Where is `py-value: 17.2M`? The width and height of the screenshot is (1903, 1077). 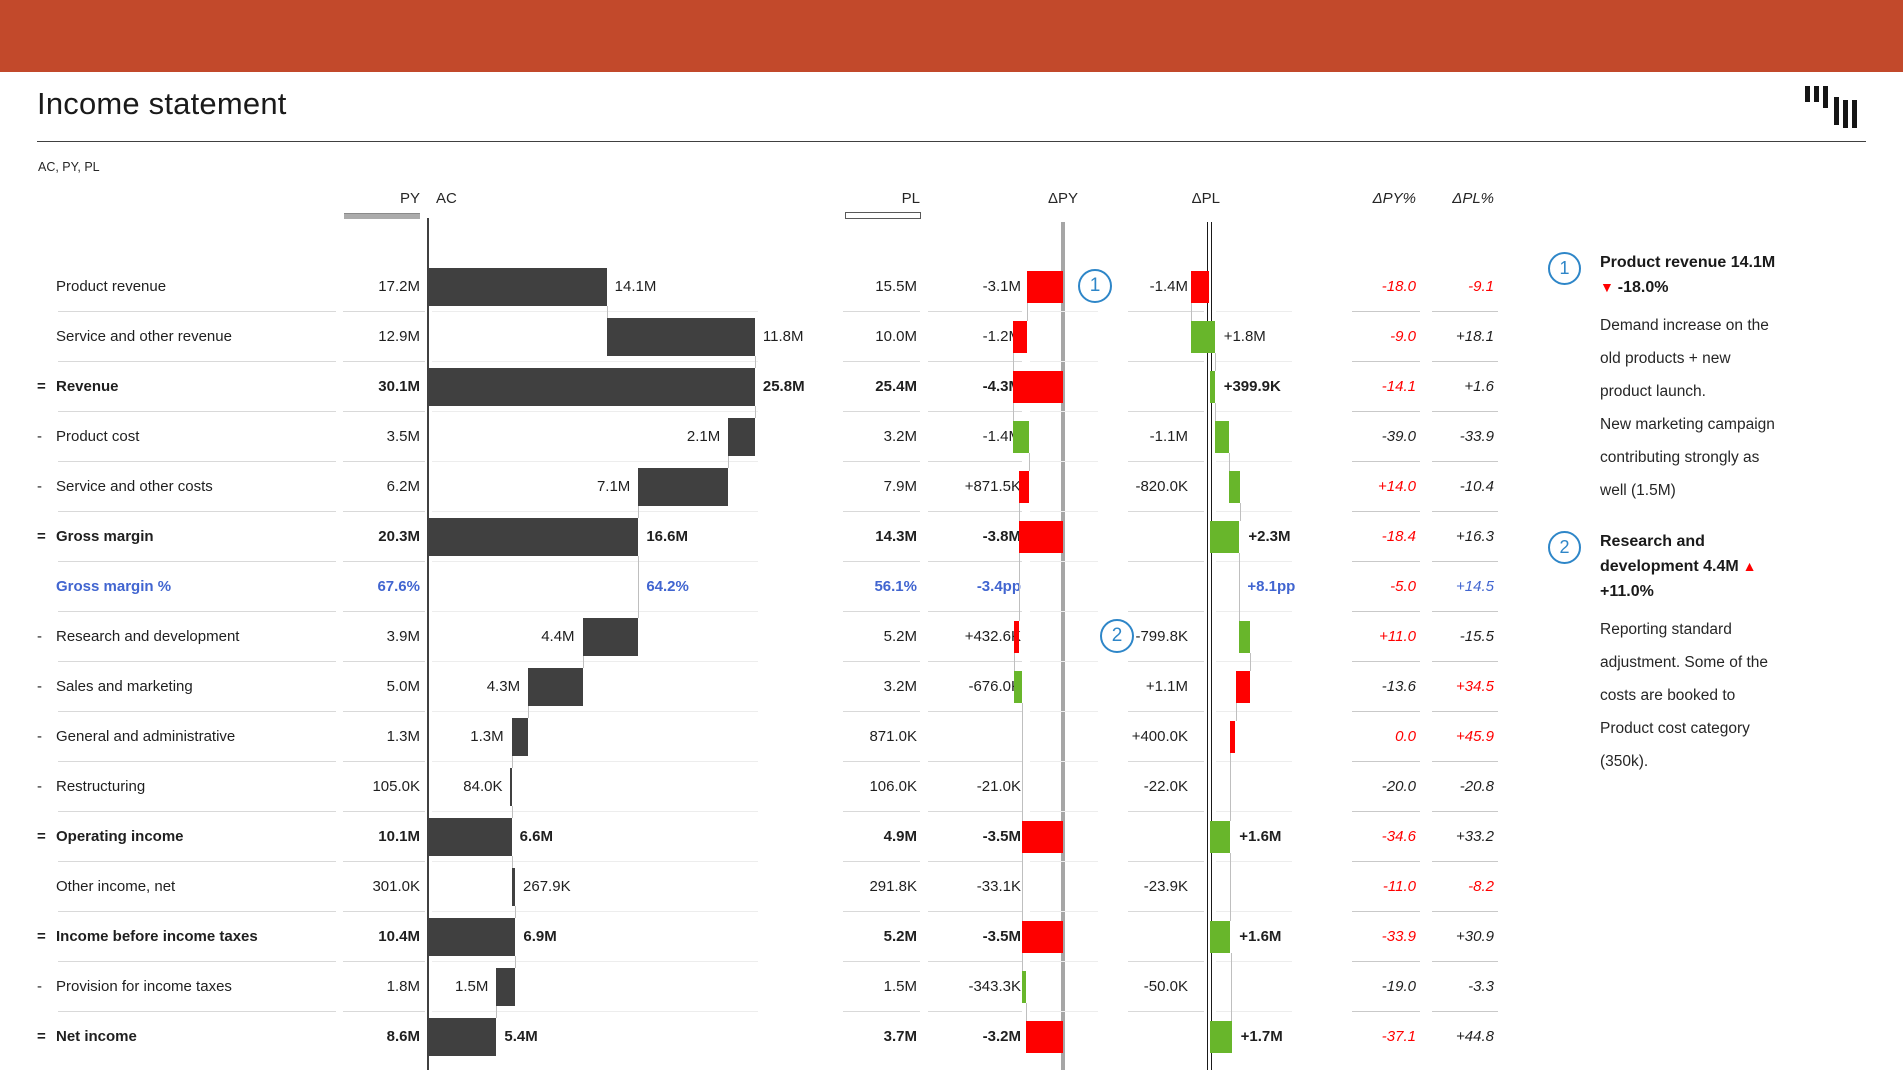
py-value: 17.2M is located at coordinates (399, 286).